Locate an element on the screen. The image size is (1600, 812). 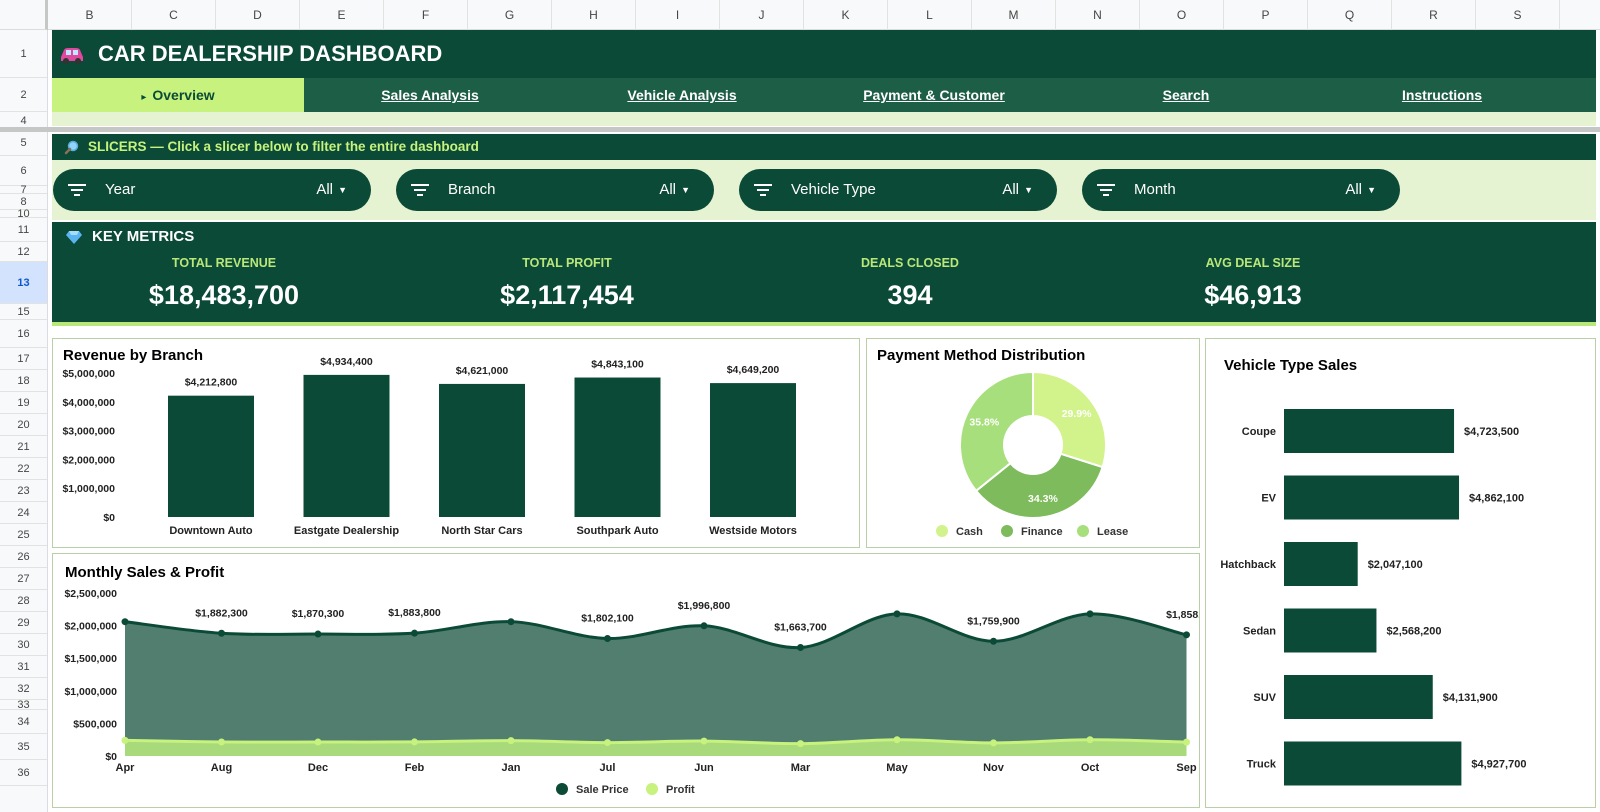
row-header: 10 is located at coordinates (23, 214).